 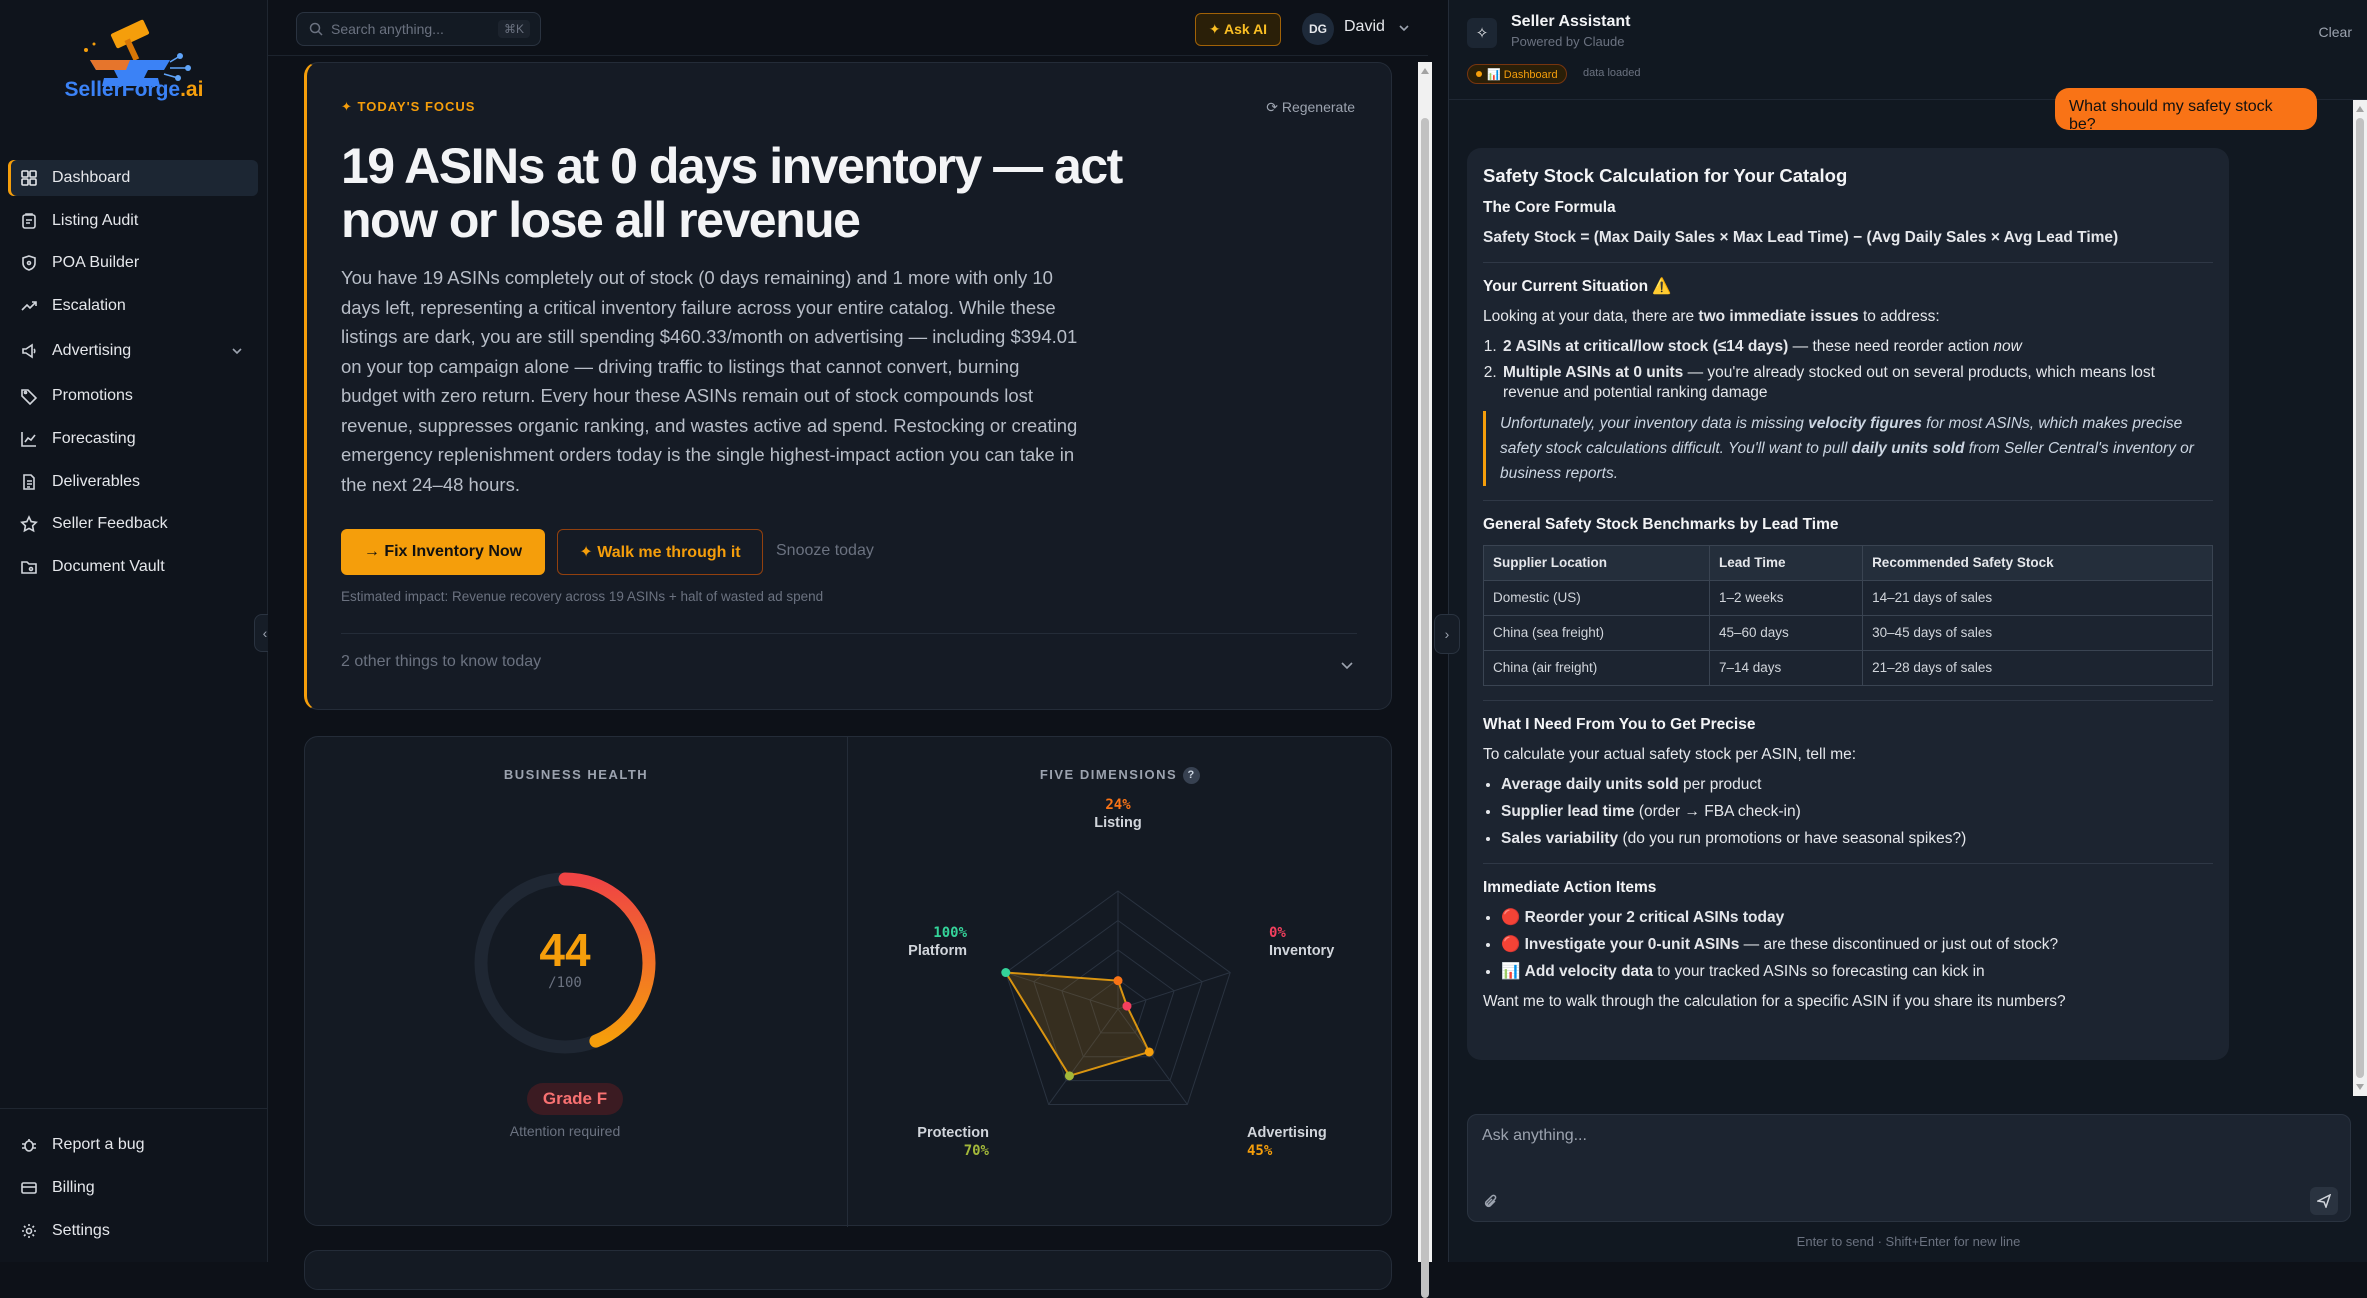 What do you see at coordinates (2037, 563) in the screenshot?
I see `table-header: Recommended Safety Stock` at bounding box center [2037, 563].